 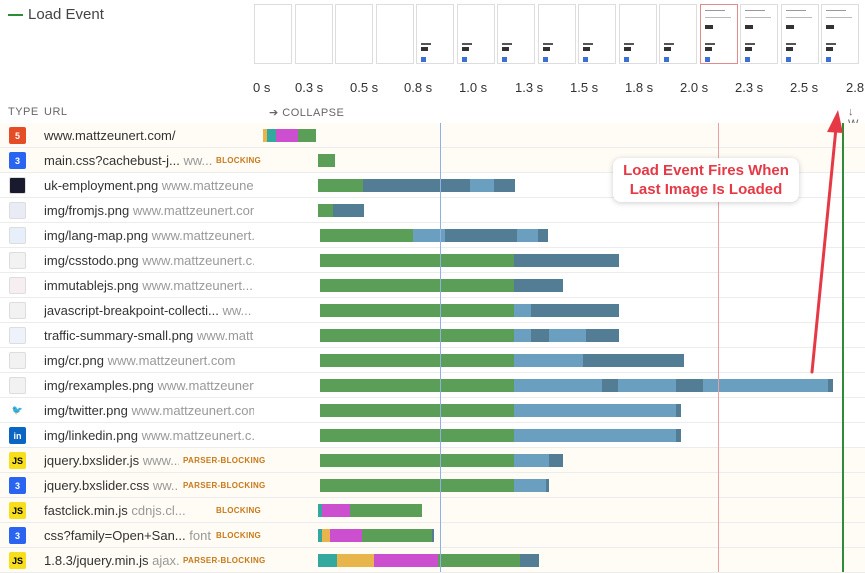 What do you see at coordinates (149, 360) in the screenshot?
I see `request-url: img/cr.png www.mattzeunert.com` at bounding box center [149, 360].